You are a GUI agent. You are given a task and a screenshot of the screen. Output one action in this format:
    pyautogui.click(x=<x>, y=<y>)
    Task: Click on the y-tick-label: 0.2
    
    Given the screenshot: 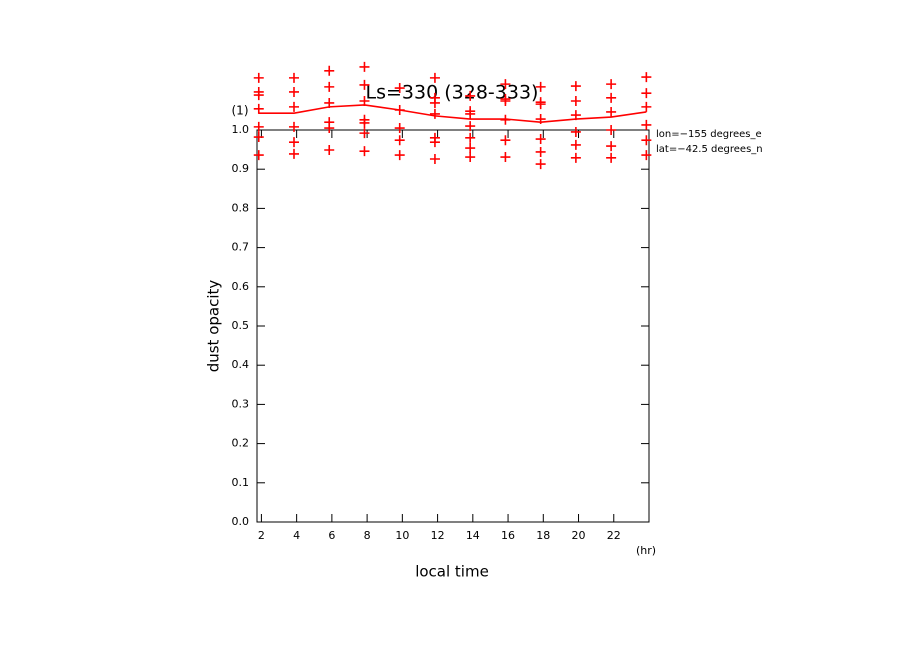 What is the action you would take?
    pyautogui.click(x=241, y=443)
    